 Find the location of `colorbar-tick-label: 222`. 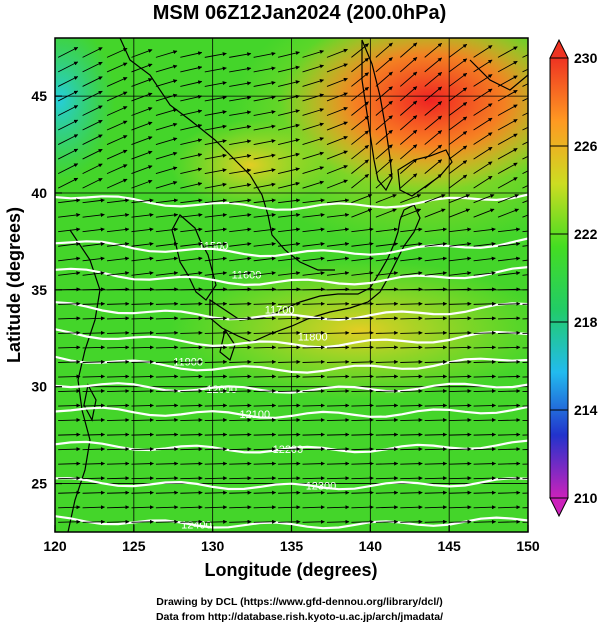

colorbar-tick-label: 222 is located at coordinates (586, 234).